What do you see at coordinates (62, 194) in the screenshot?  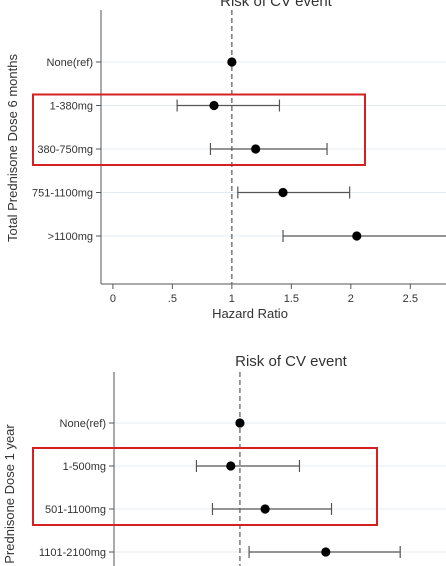 I see `y-tick-label: 751-1100mg` at bounding box center [62, 194].